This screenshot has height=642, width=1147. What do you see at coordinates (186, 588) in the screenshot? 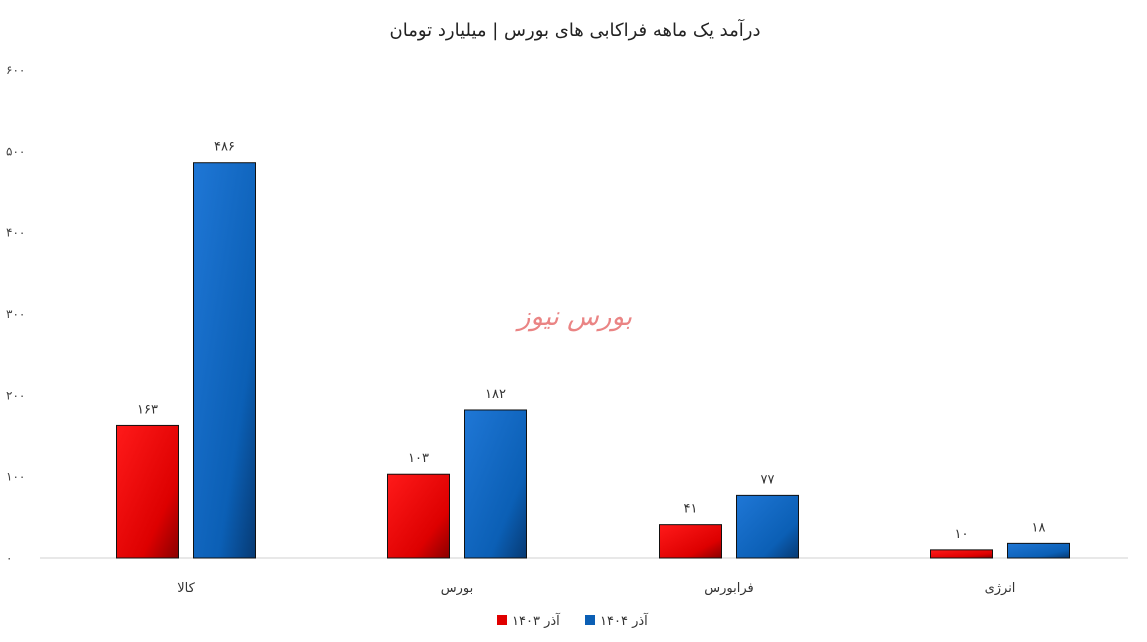
I see `category-label: کالا` at bounding box center [186, 588].